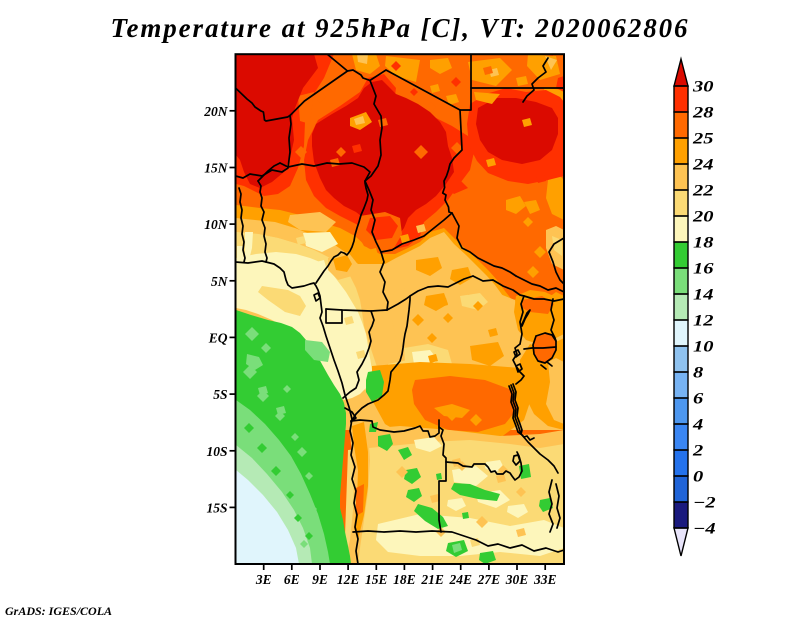  I want to click on svg-text: 22, so click(703, 190).